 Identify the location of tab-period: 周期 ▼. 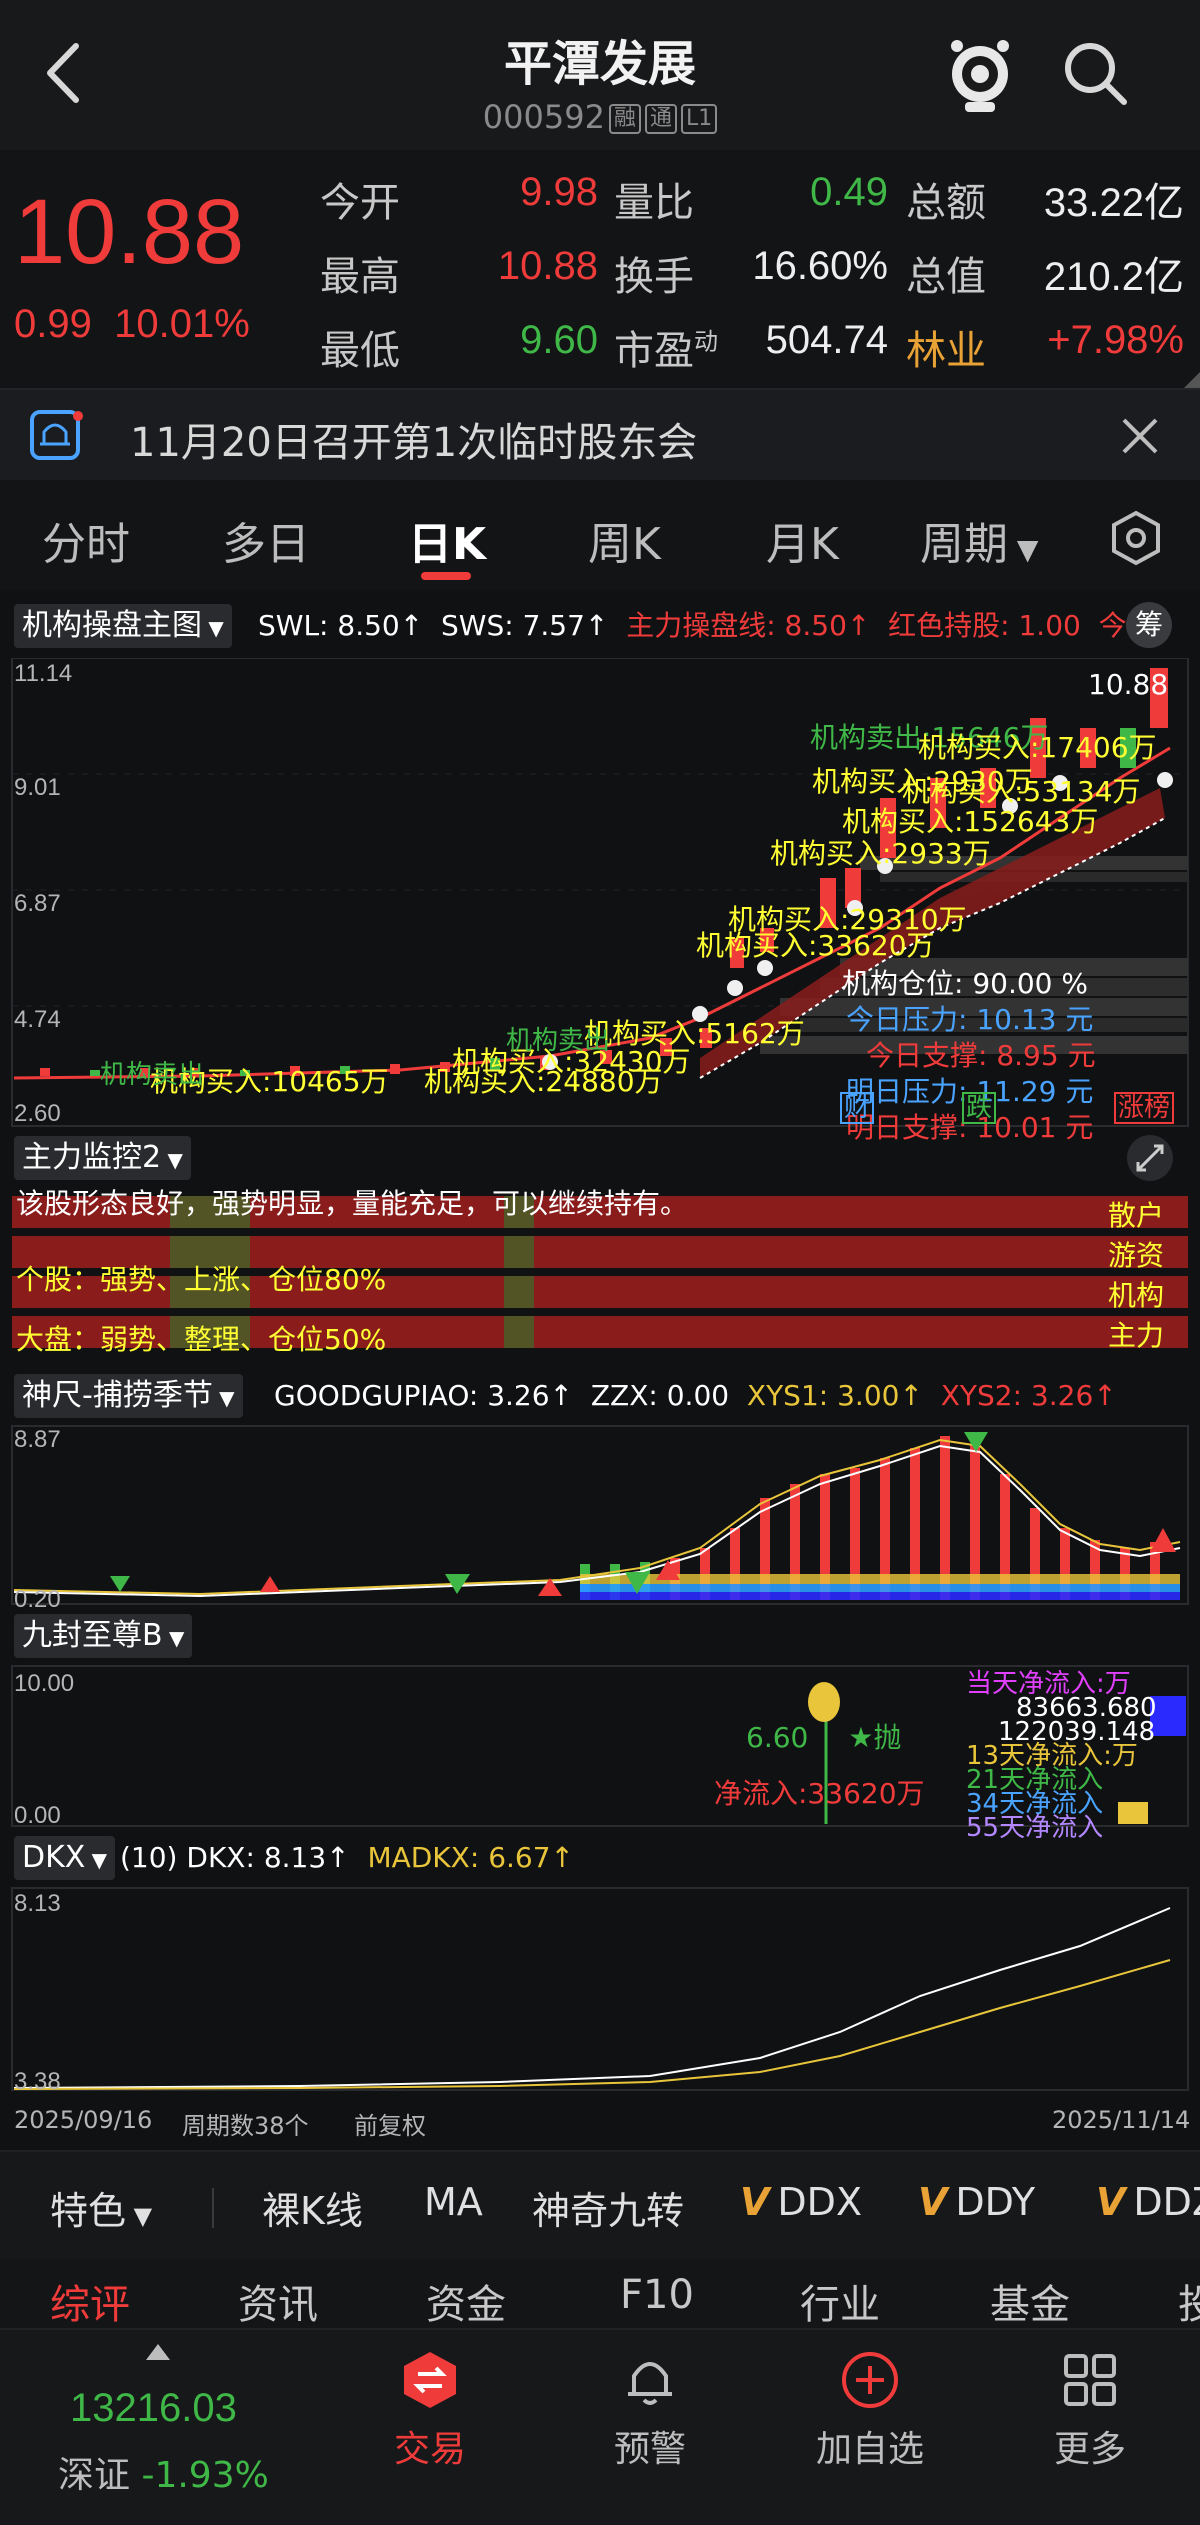
(979, 540).